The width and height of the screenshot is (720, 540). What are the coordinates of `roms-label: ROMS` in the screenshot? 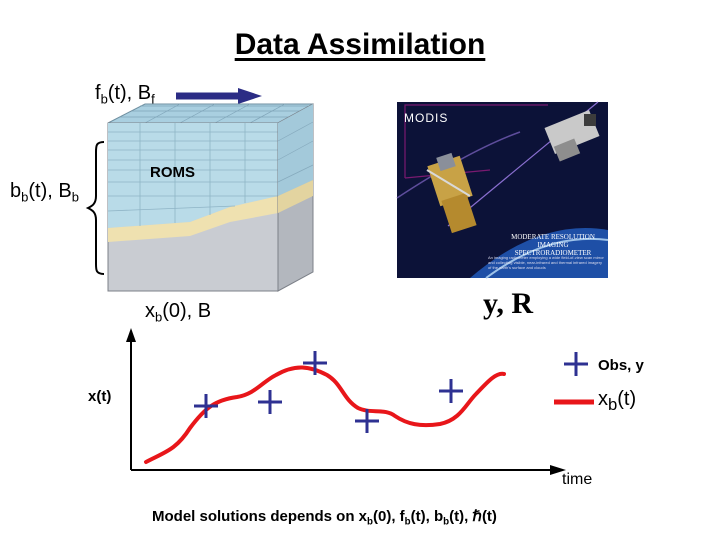 It's located at (172, 172).